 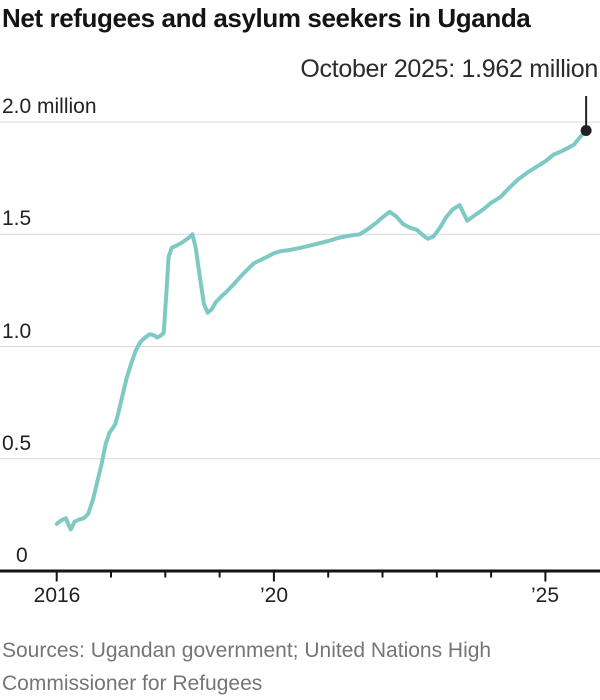 I want to click on x-axis-label-2016: 2016, so click(x=57, y=595).